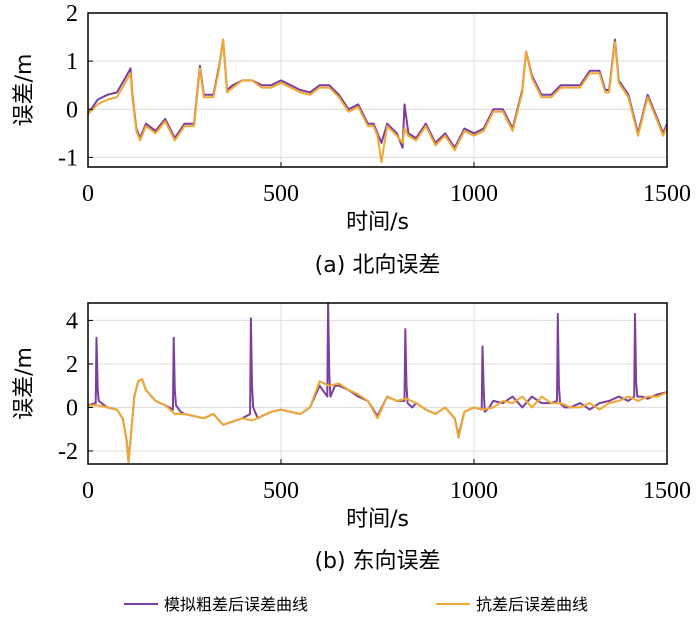  What do you see at coordinates (24, 90) in the screenshot?
I see `y-axis-label-north: 误差/m` at bounding box center [24, 90].